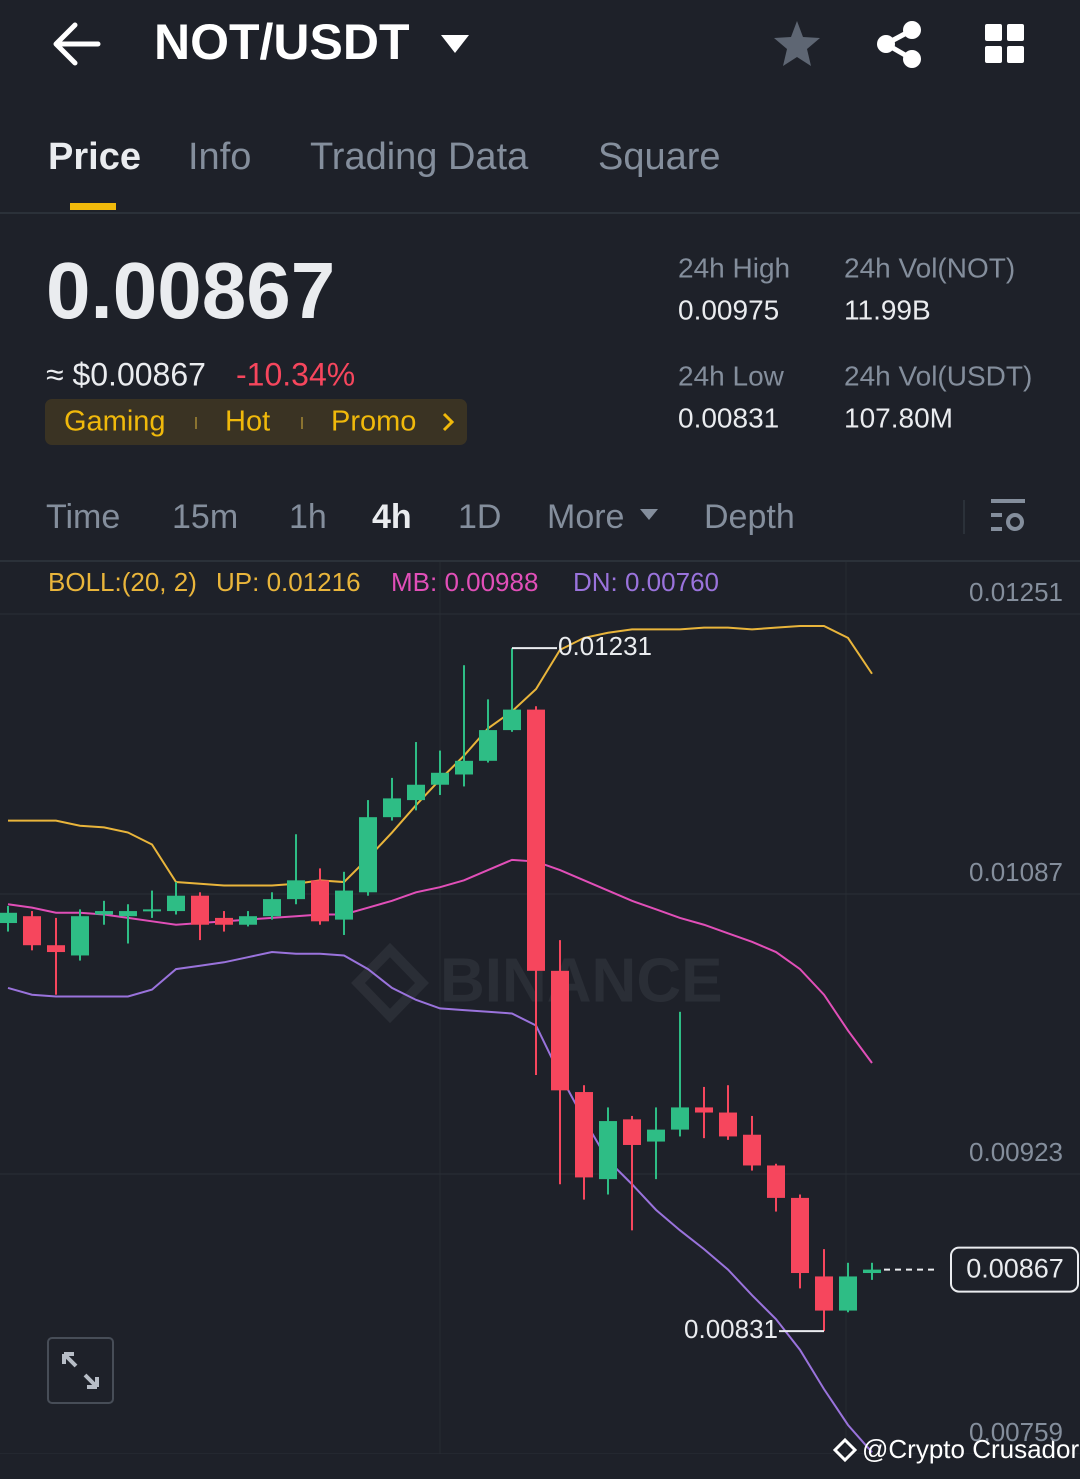 The image size is (1080, 1479). What do you see at coordinates (373, 422) in the screenshot?
I see `tag: Promo` at bounding box center [373, 422].